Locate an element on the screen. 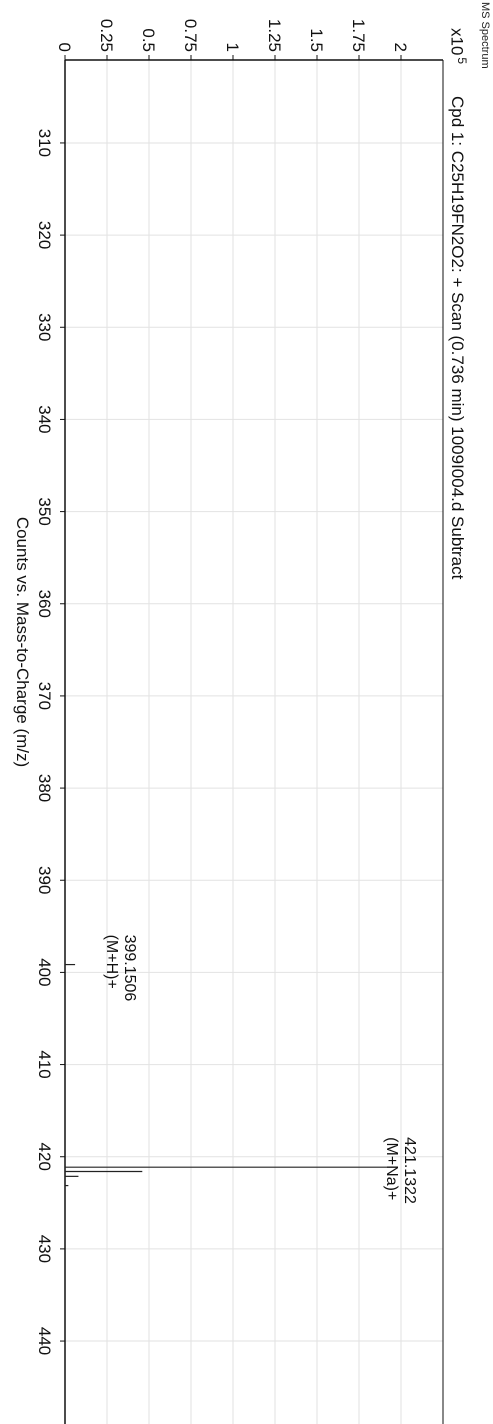  peak-annotation-label: 399.1506 is located at coordinates (129, 968).